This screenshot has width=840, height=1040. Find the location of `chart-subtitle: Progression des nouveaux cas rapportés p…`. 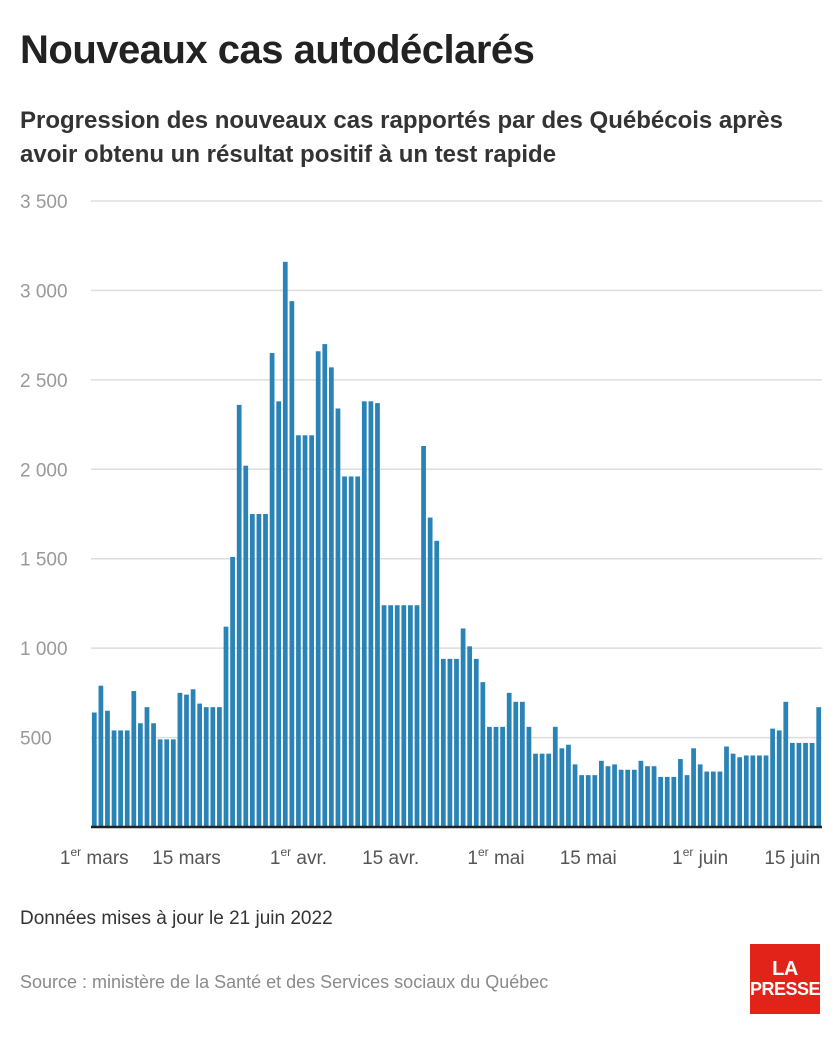

chart-subtitle: Progression des nouveaux cas rapportés p… is located at coordinates (401, 137).